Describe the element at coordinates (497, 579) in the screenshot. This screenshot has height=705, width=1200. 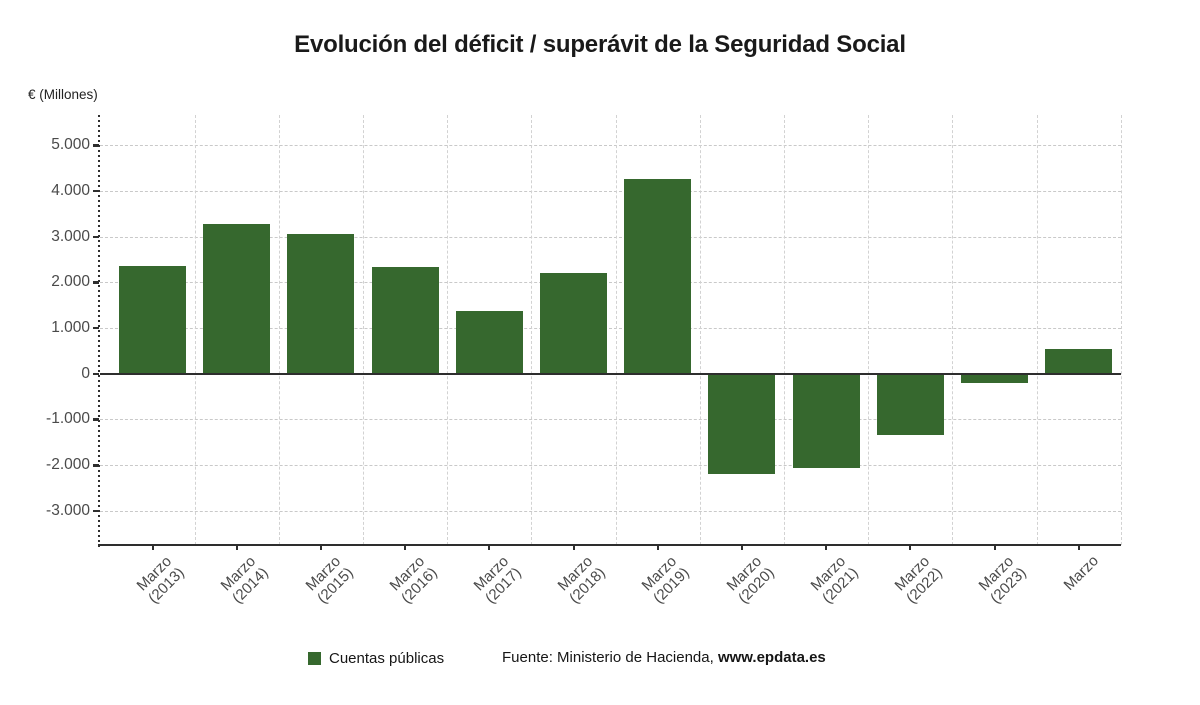
I see `x-tick-label: Marzo (2017)` at that location.